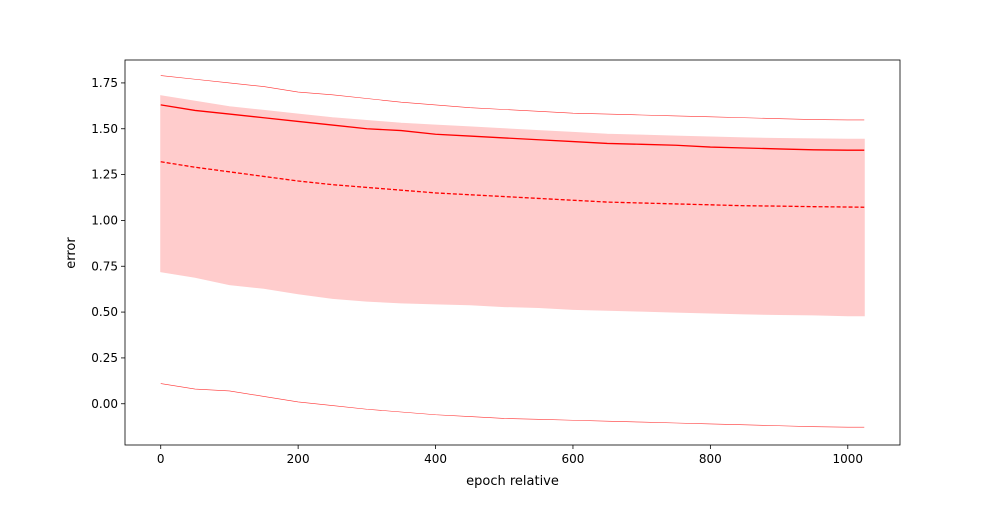 The image size is (1000, 505). Describe the element at coordinates (512, 184) in the screenshot. I see `series-line-median` at that location.